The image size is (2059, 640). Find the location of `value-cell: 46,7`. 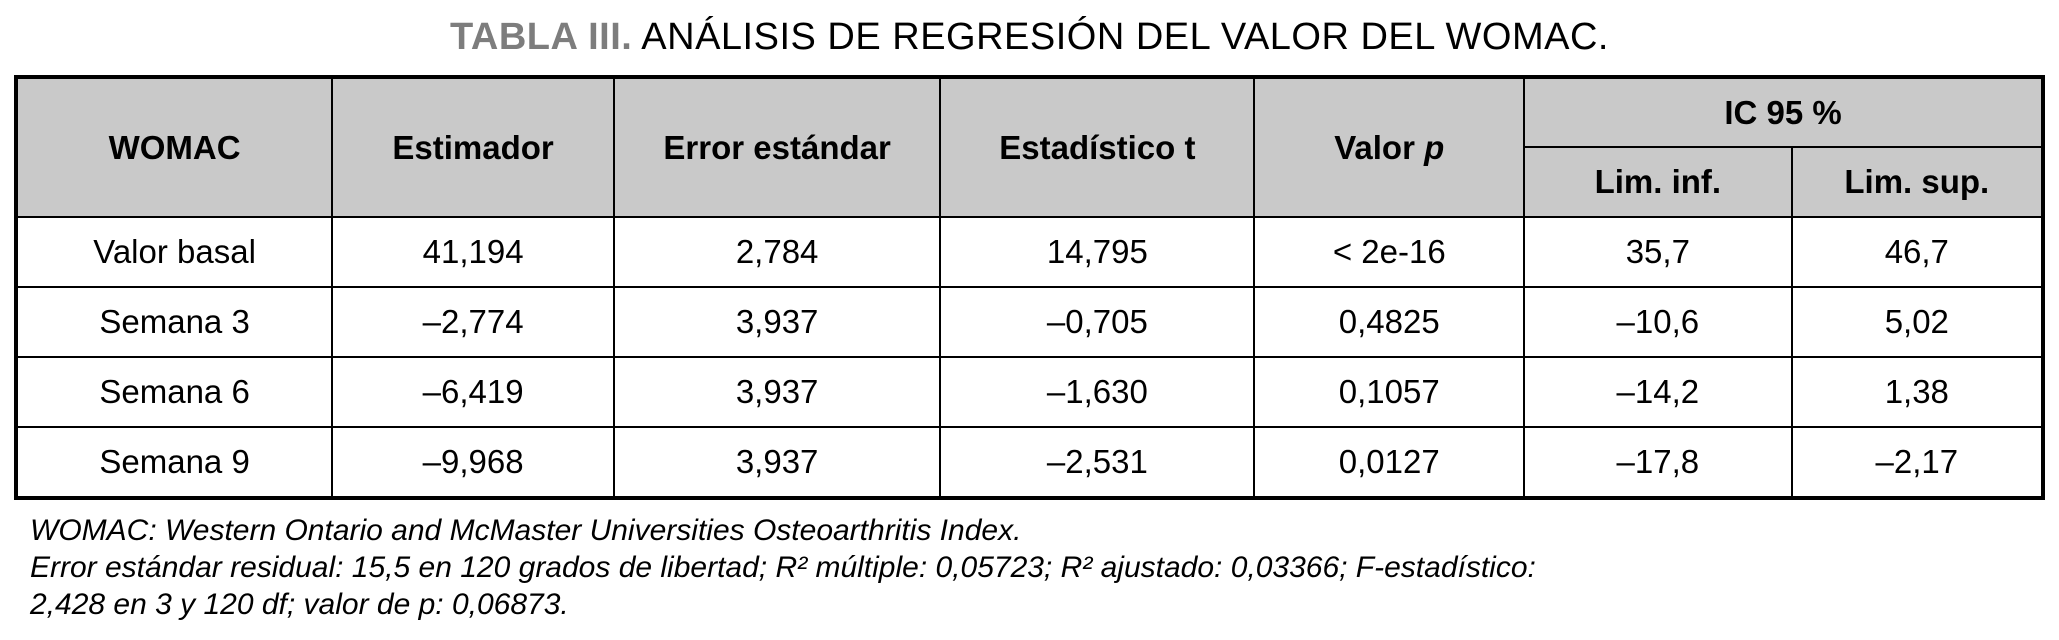

value-cell: 46,7 is located at coordinates (1917, 252).